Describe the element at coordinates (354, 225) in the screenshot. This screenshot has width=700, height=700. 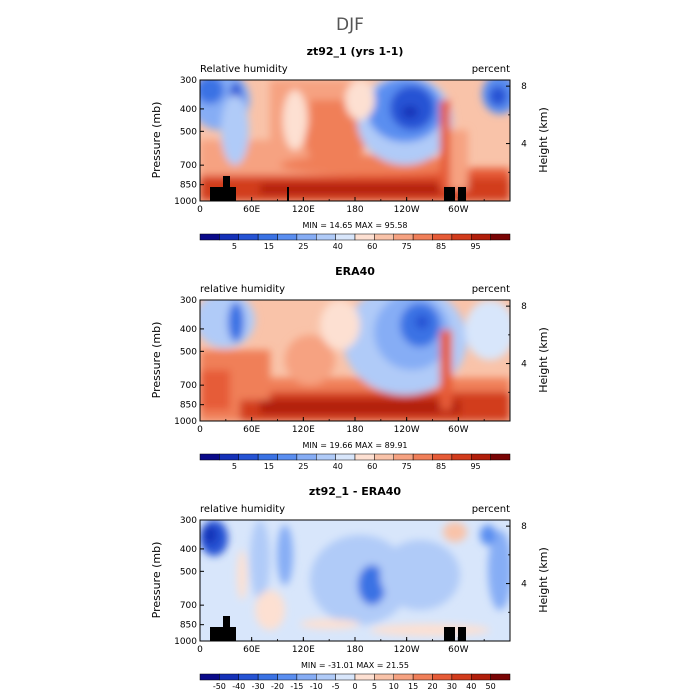
I see `panel-1-min-max: MIN = 14.65 MAX = 95.58` at that location.